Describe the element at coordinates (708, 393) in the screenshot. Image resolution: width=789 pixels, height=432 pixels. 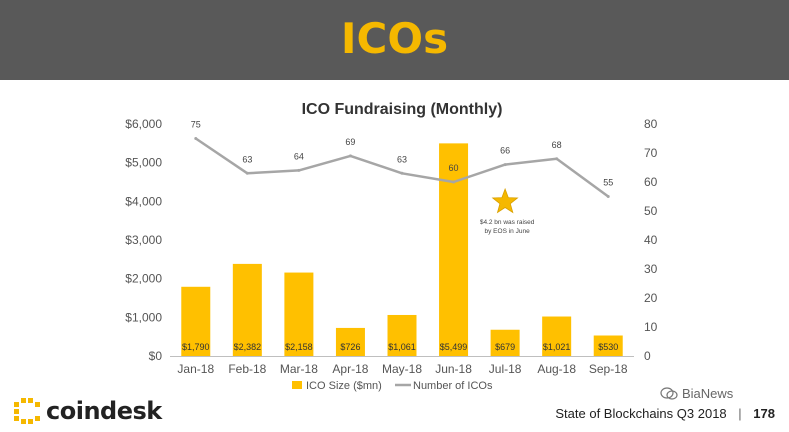
I see `watermark-text: BiaNews` at that location.